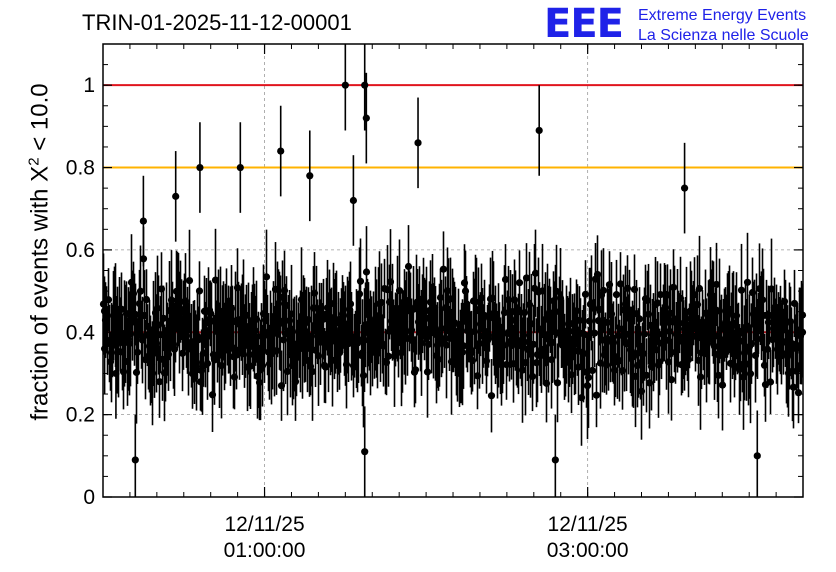  I want to click on x-tick-time-label: 03:00:00, so click(588, 550).